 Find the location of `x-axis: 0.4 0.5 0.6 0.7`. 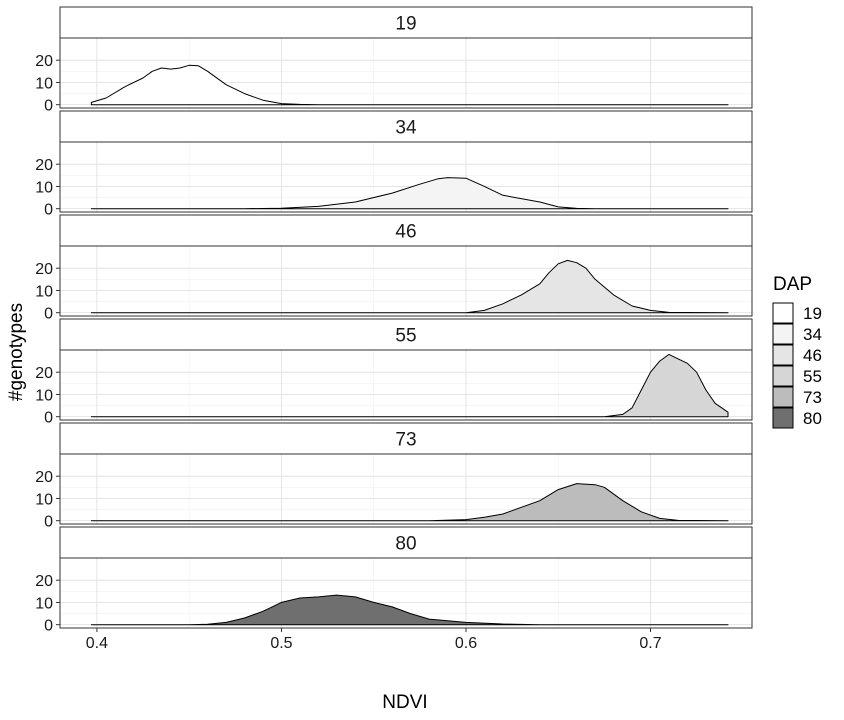

x-axis: 0.4 0.5 0.6 0.7 is located at coordinates (374, 640).